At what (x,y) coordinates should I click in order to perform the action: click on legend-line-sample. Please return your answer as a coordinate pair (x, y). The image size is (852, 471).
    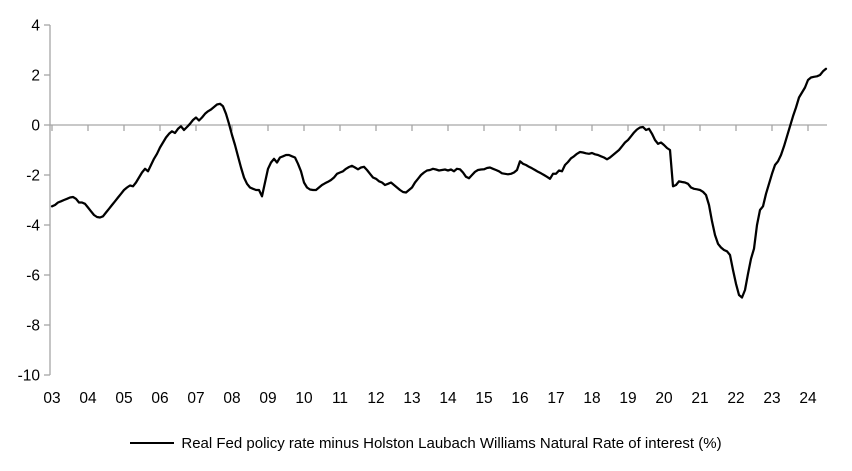
    Looking at the image, I should click on (152, 443).